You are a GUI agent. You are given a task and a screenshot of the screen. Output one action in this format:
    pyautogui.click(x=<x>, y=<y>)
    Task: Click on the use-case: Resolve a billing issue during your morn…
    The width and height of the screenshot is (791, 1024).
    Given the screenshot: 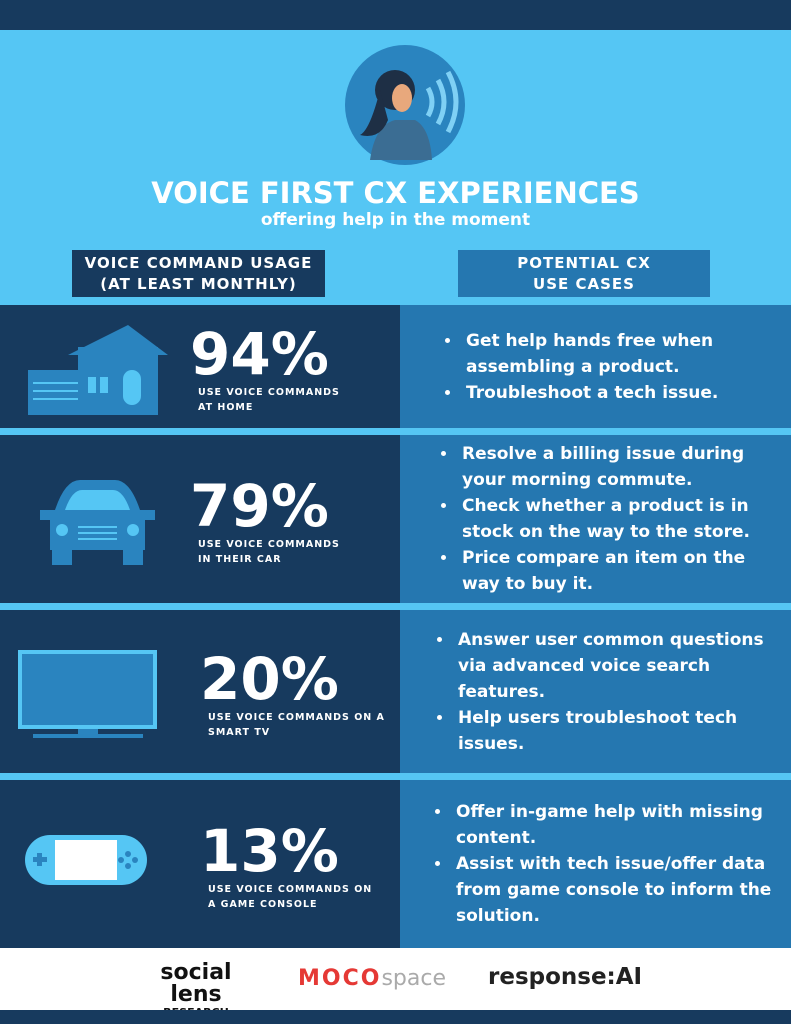 What is the action you would take?
    pyautogui.click(x=618, y=467)
    